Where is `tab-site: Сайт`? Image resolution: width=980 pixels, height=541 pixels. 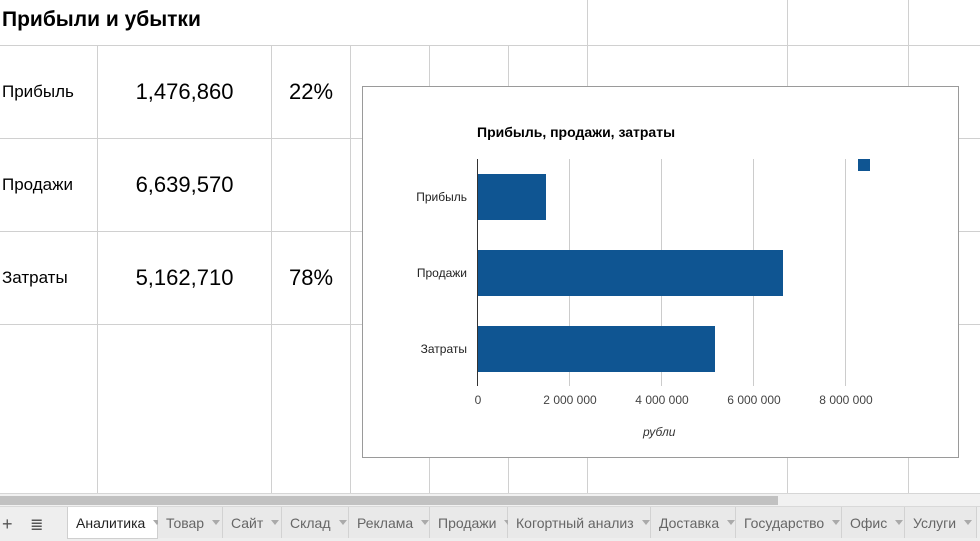
tab-site: Сайт is located at coordinates (252, 522).